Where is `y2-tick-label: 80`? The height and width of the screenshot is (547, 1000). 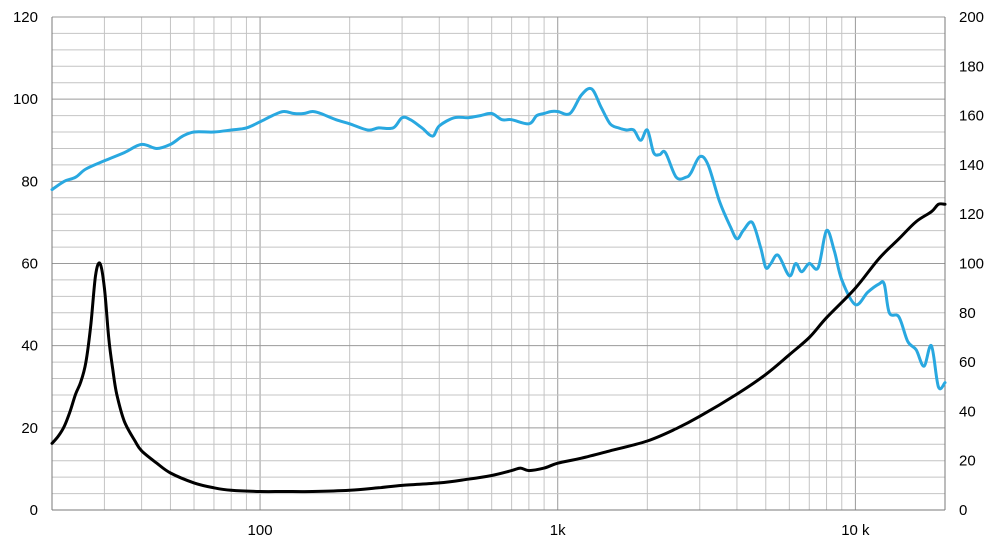
y2-tick-label: 80 is located at coordinates (967, 313).